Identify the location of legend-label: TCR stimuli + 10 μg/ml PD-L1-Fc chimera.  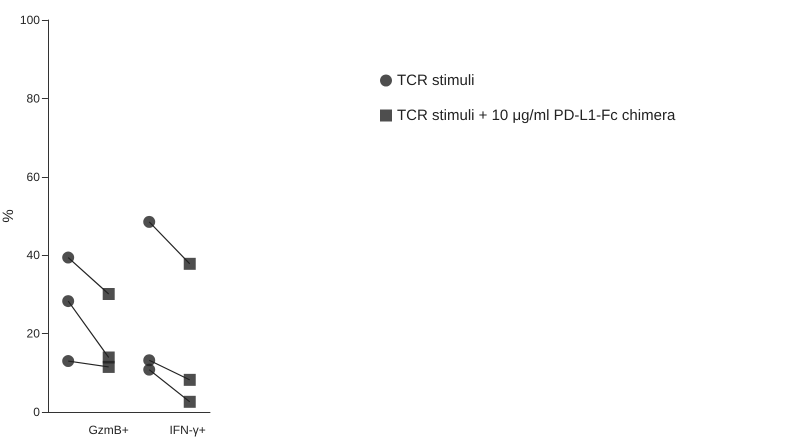
(536, 115).